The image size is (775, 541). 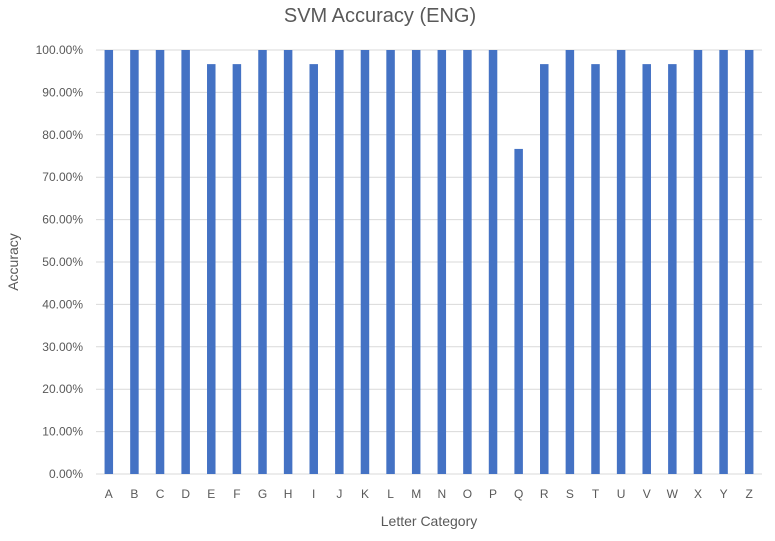 What do you see at coordinates (288, 262) in the screenshot?
I see `bar-H` at bounding box center [288, 262].